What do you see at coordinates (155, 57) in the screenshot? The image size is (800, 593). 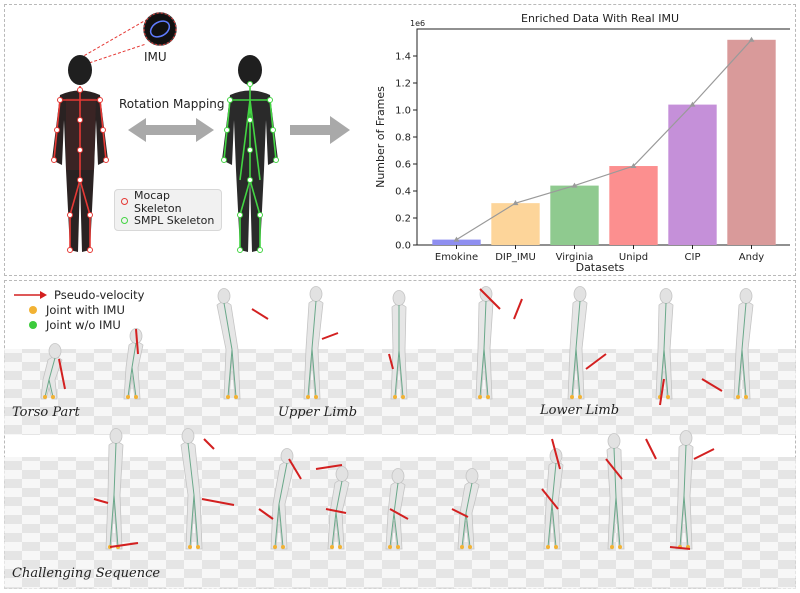 I see `imu-label: IMU` at bounding box center [155, 57].